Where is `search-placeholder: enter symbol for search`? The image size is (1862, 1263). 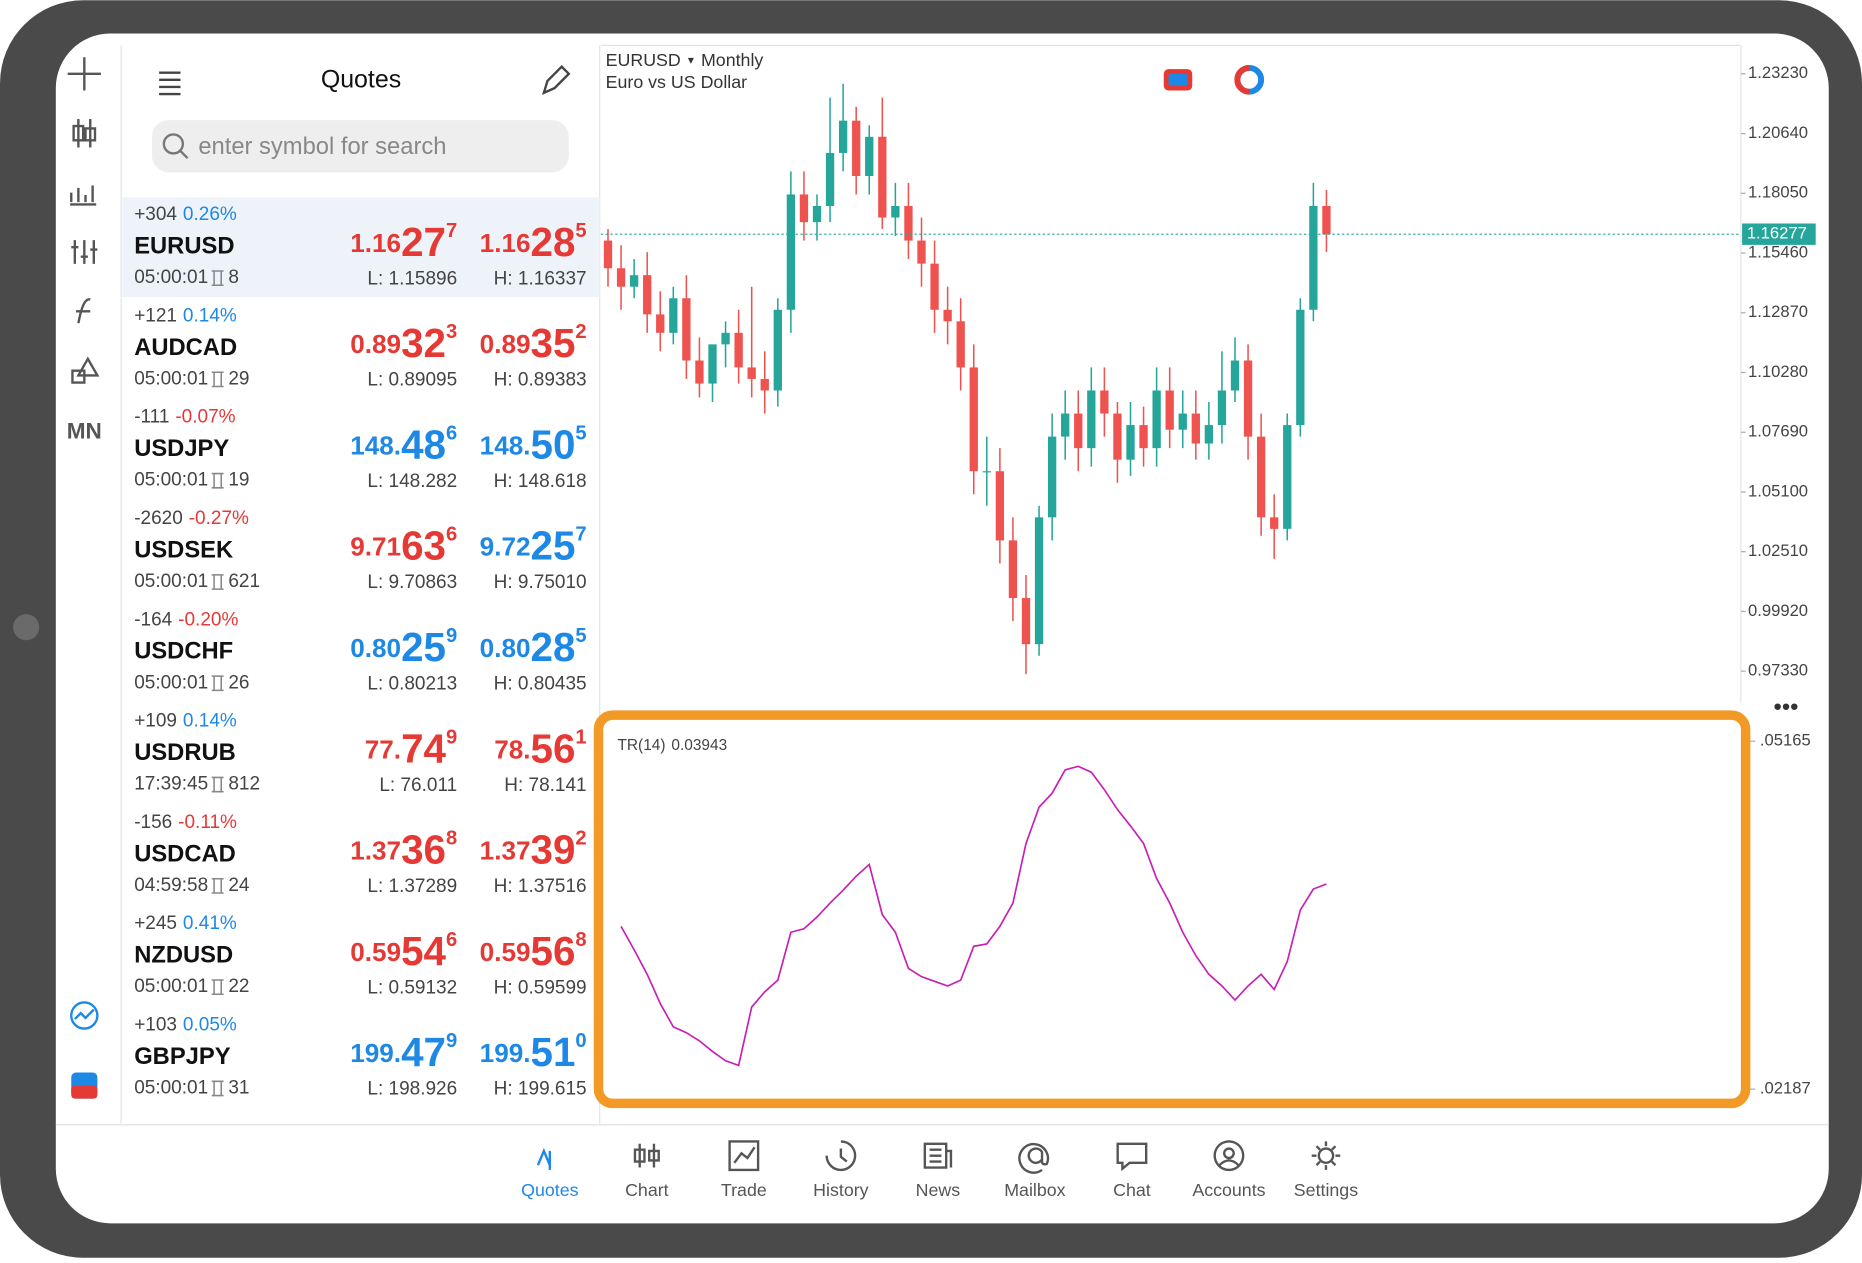 search-placeholder: enter symbol for search is located at coordinates (322, 146).